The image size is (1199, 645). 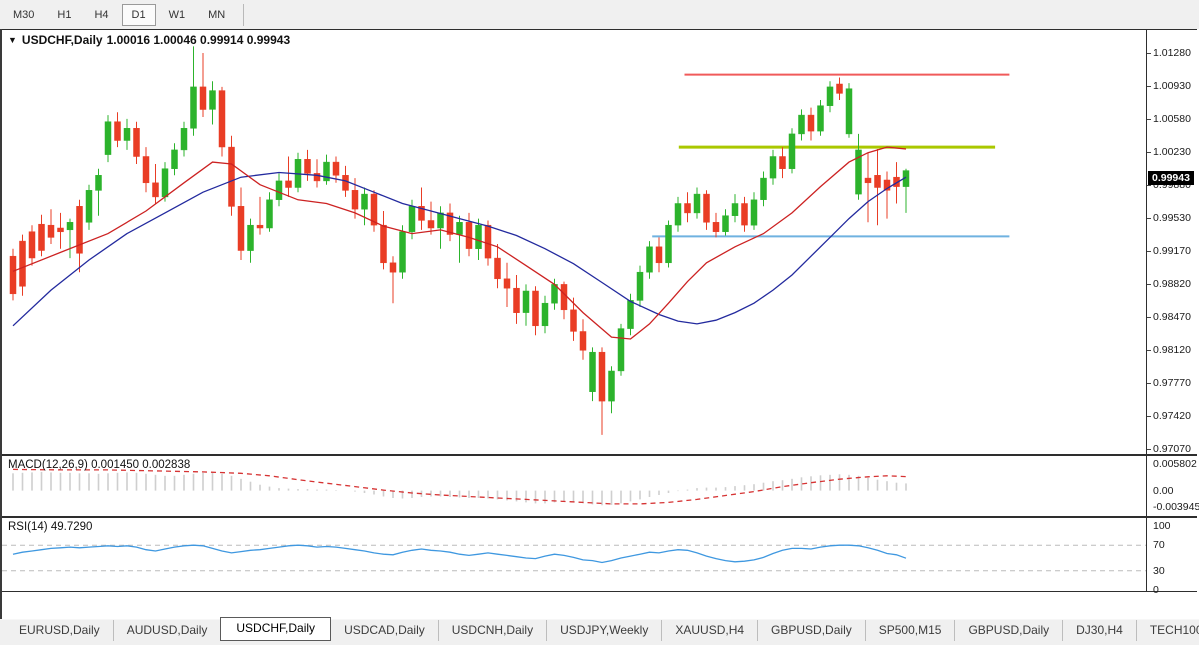 What do you see at coordinates (1099, 630) in the screenshot?
I see `chart-tab-dj30-h4: DJ30,H4` at bounding box center [1099, 630].